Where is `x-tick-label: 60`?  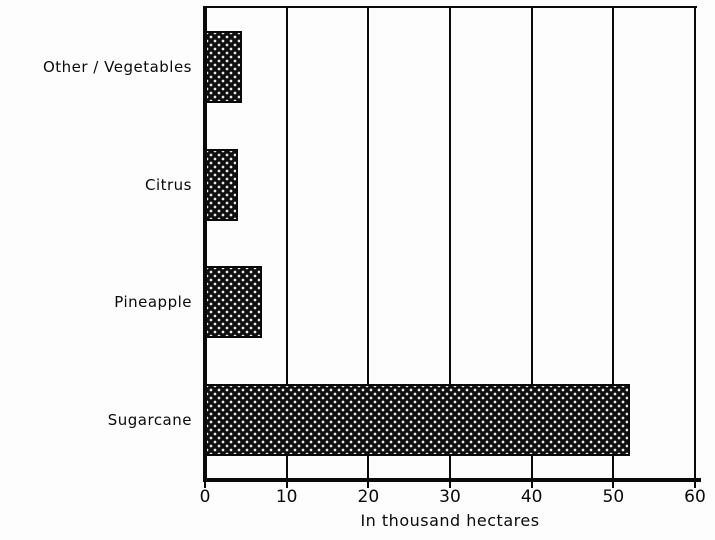 x-tick-label: 60 is located at coordinates (695, 497).